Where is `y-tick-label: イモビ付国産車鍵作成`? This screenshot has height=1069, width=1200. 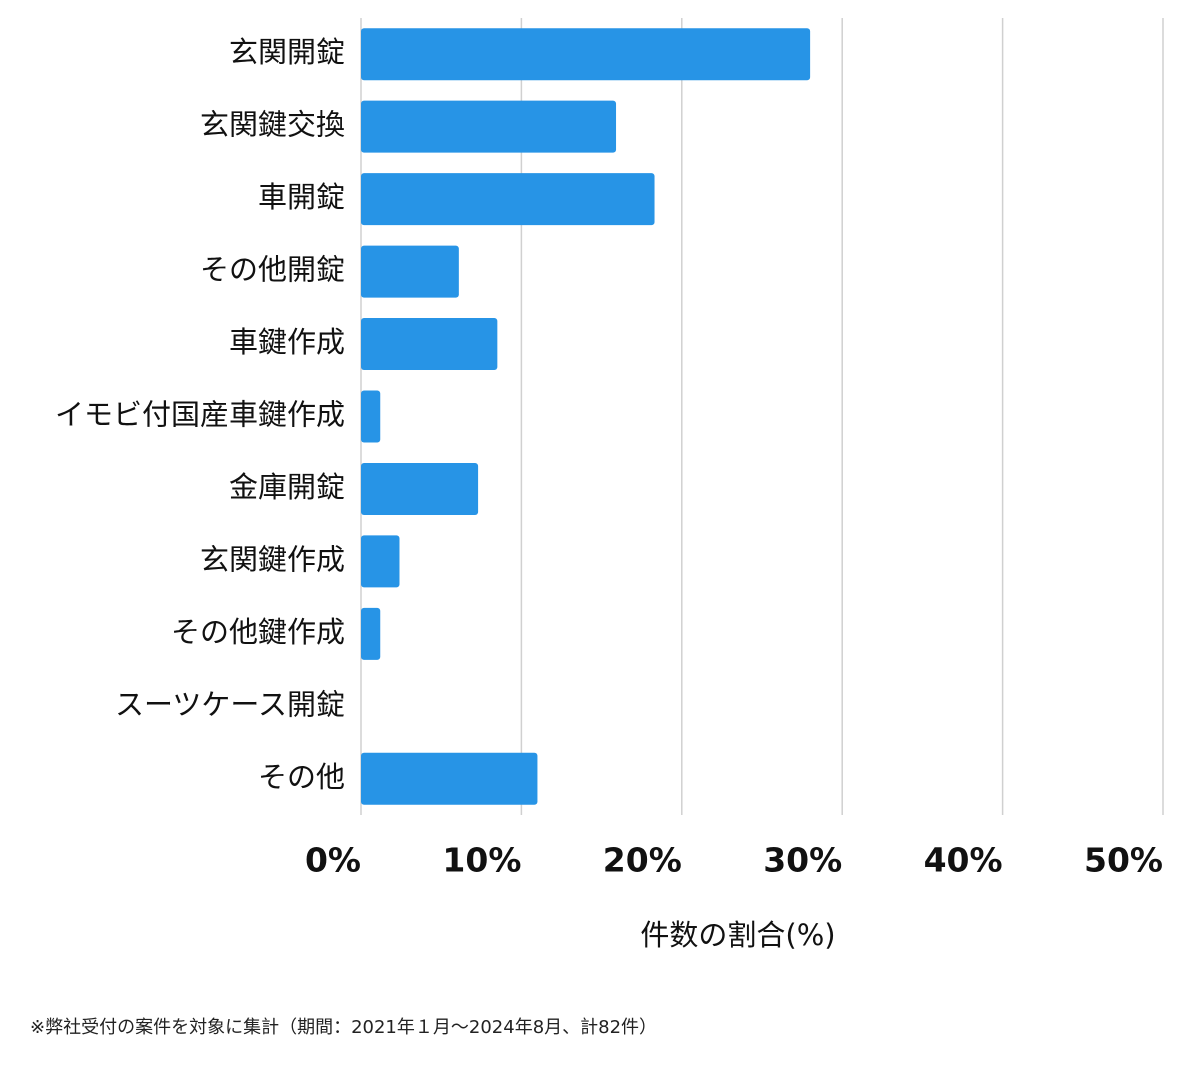
y-tick-label: イモビ付国産車鍵作成 is located at coordinates (200, 415).